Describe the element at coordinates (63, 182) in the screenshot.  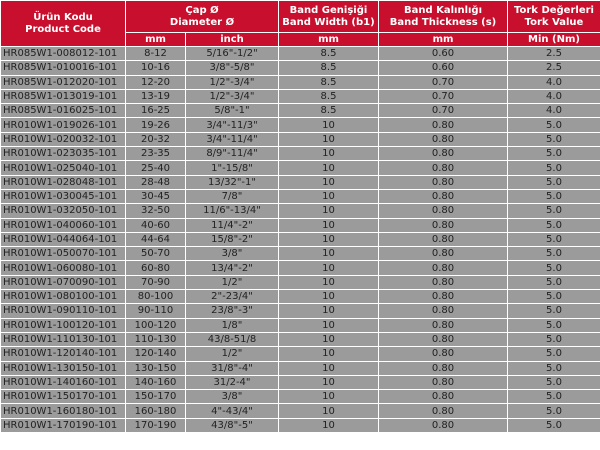
I see `product-code-cell: HR010W1-028048-101` at that location.